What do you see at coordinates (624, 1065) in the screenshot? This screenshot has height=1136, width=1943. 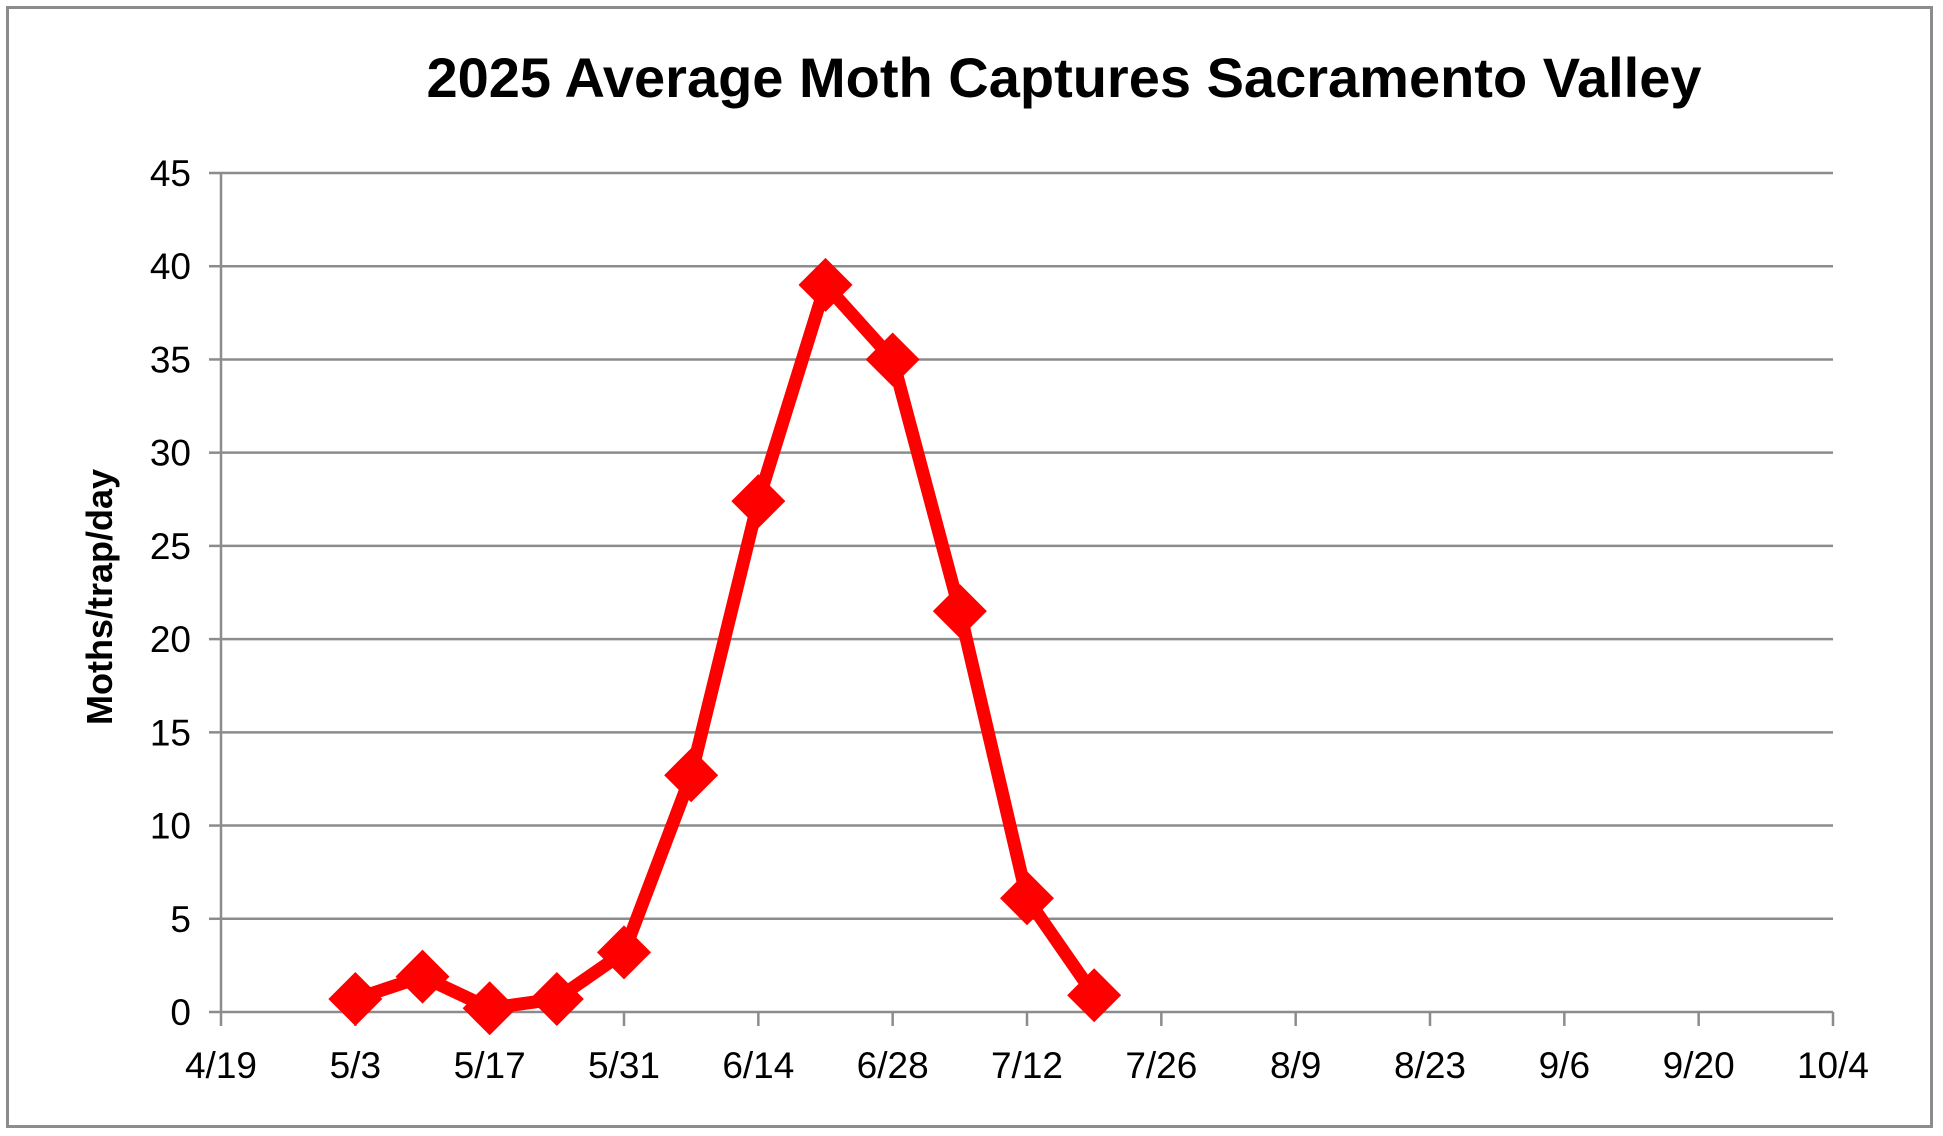 I see `x-tick-label: 5/31` at bounding box center [624, 1065].